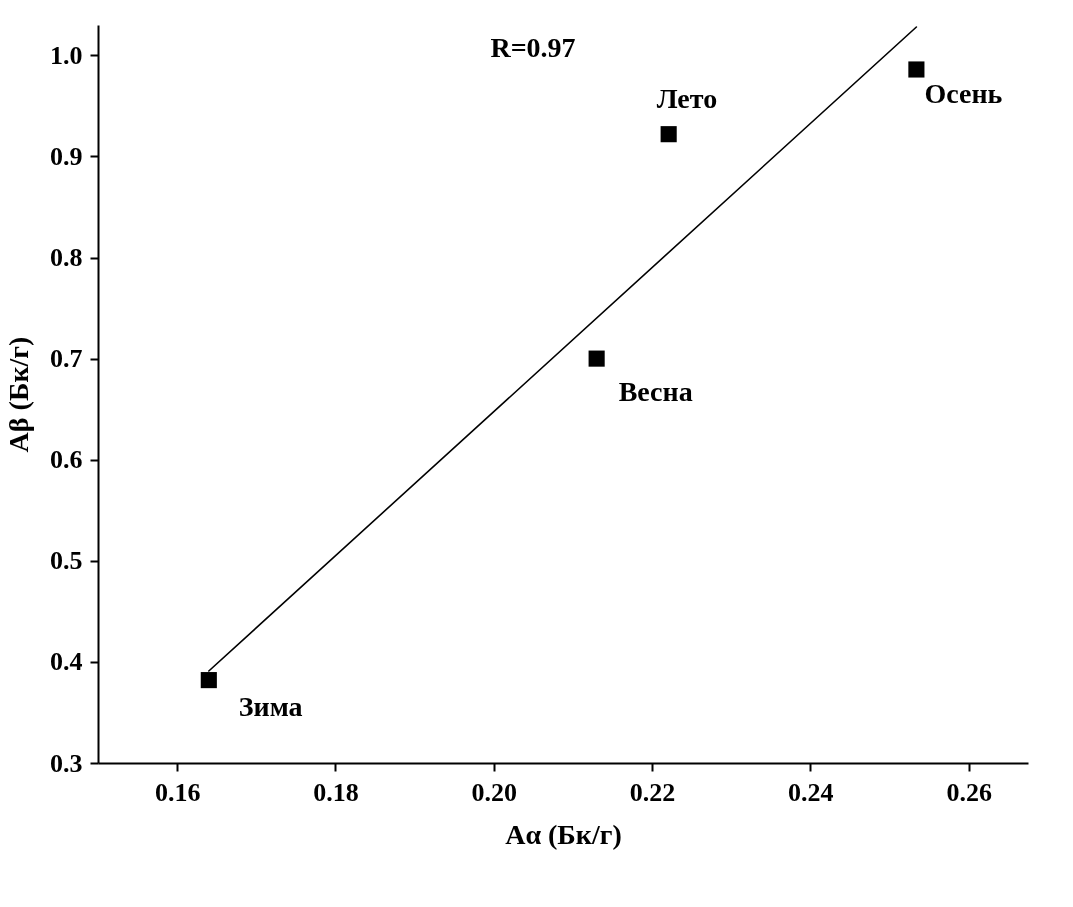  Describe the element at coordinates (652, 792) in the screenshot. I see `x-tick-label: 0.22` at that location.